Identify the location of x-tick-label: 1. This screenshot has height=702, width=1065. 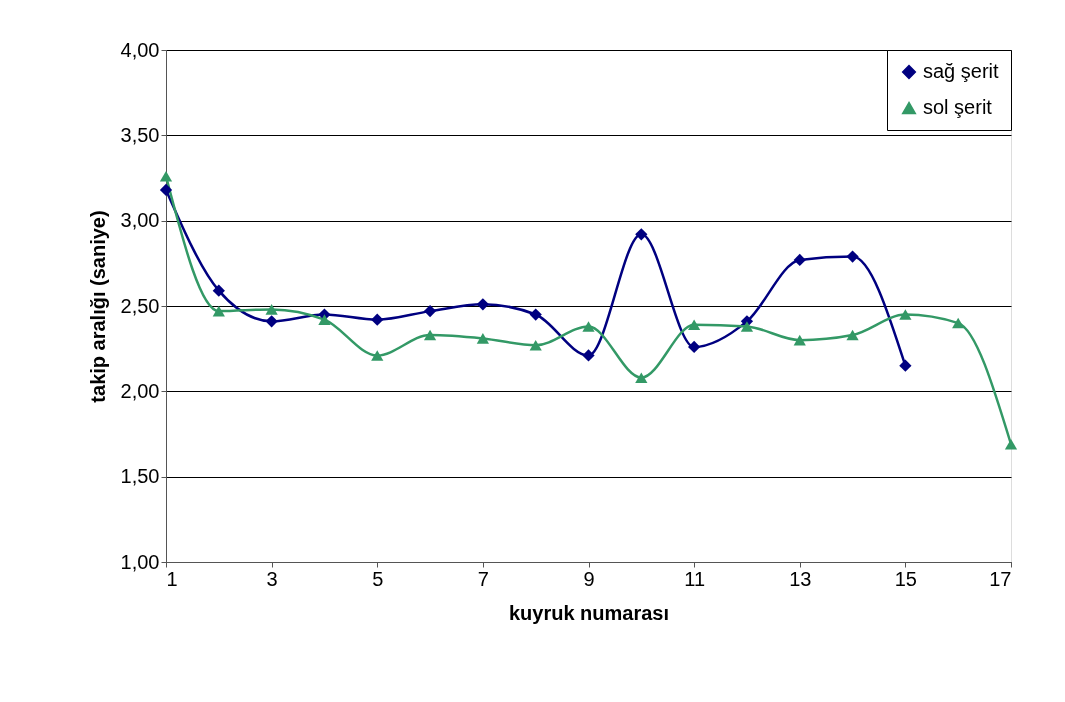
(172, 578).